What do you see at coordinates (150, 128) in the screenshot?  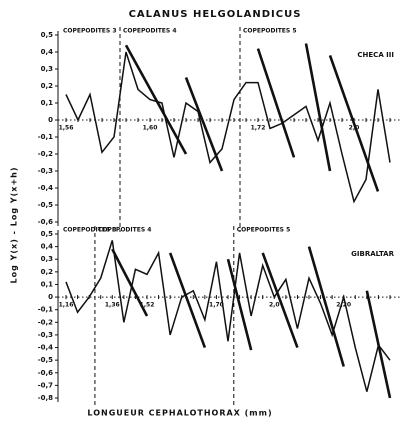 I see `x-tick-label: 1,60` at bounding box center [150, 128].